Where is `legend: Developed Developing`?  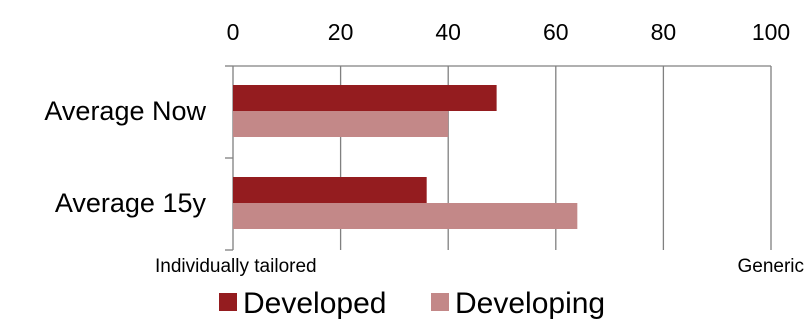
legend: Developed Developing is located at coordinates (412, 303).